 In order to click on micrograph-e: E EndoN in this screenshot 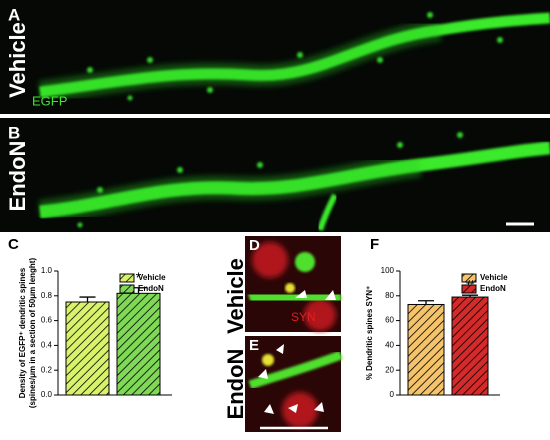, I will do `click(283, 384)`.